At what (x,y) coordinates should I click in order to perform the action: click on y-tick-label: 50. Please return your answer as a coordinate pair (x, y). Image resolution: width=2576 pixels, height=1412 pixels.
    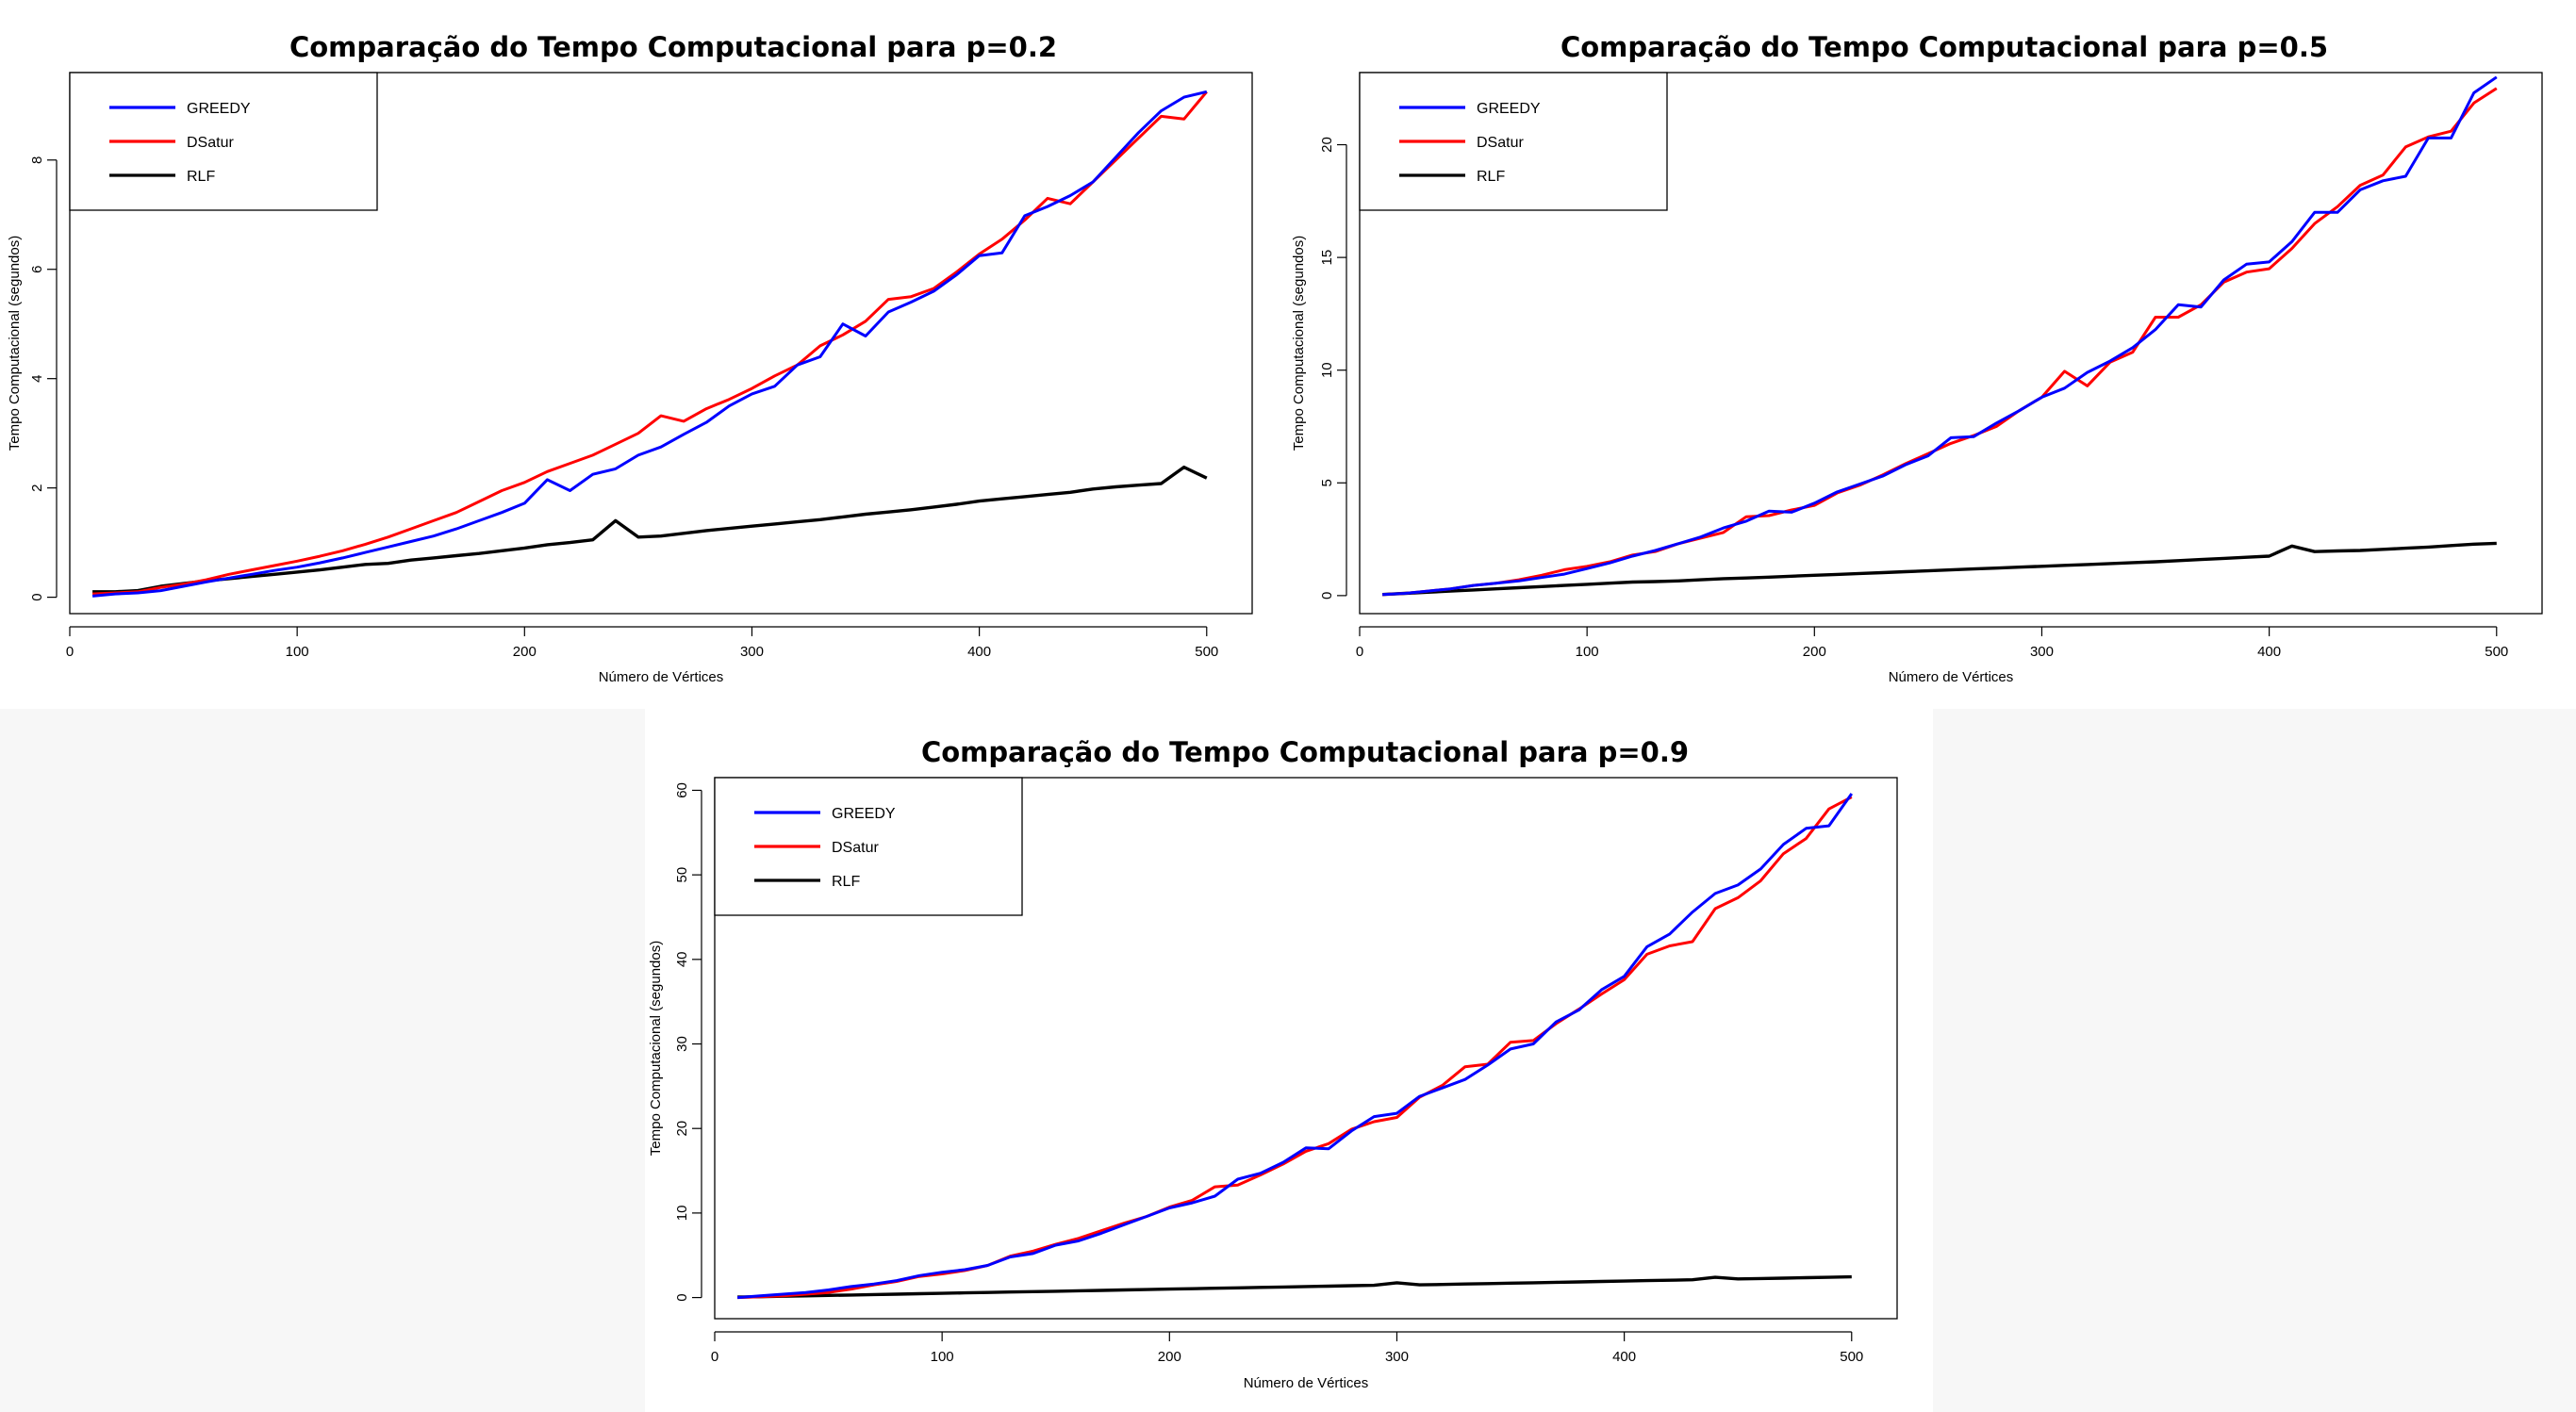
    Looking at the image, I should click on (682, 875).